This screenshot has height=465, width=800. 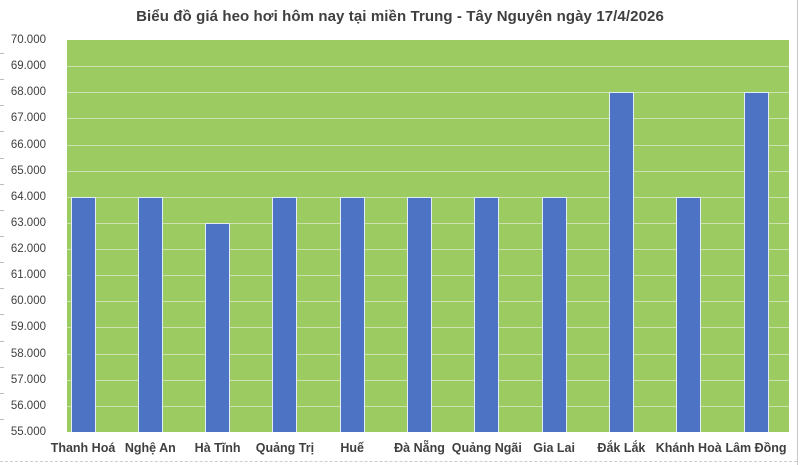 I want to click on y-tick-label: 57.000, so click(x=28, y=379).